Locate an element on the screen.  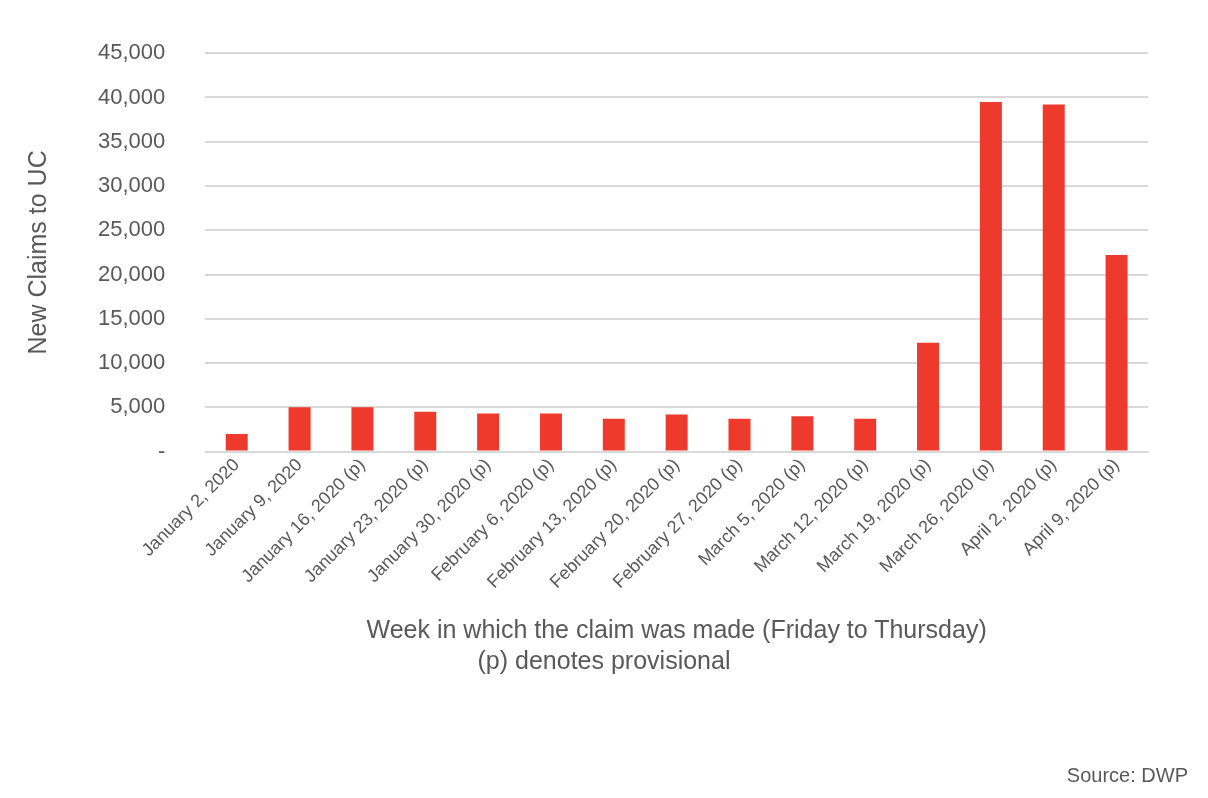
y-tick-label: 30,000 is located at coordinates (131, 185).